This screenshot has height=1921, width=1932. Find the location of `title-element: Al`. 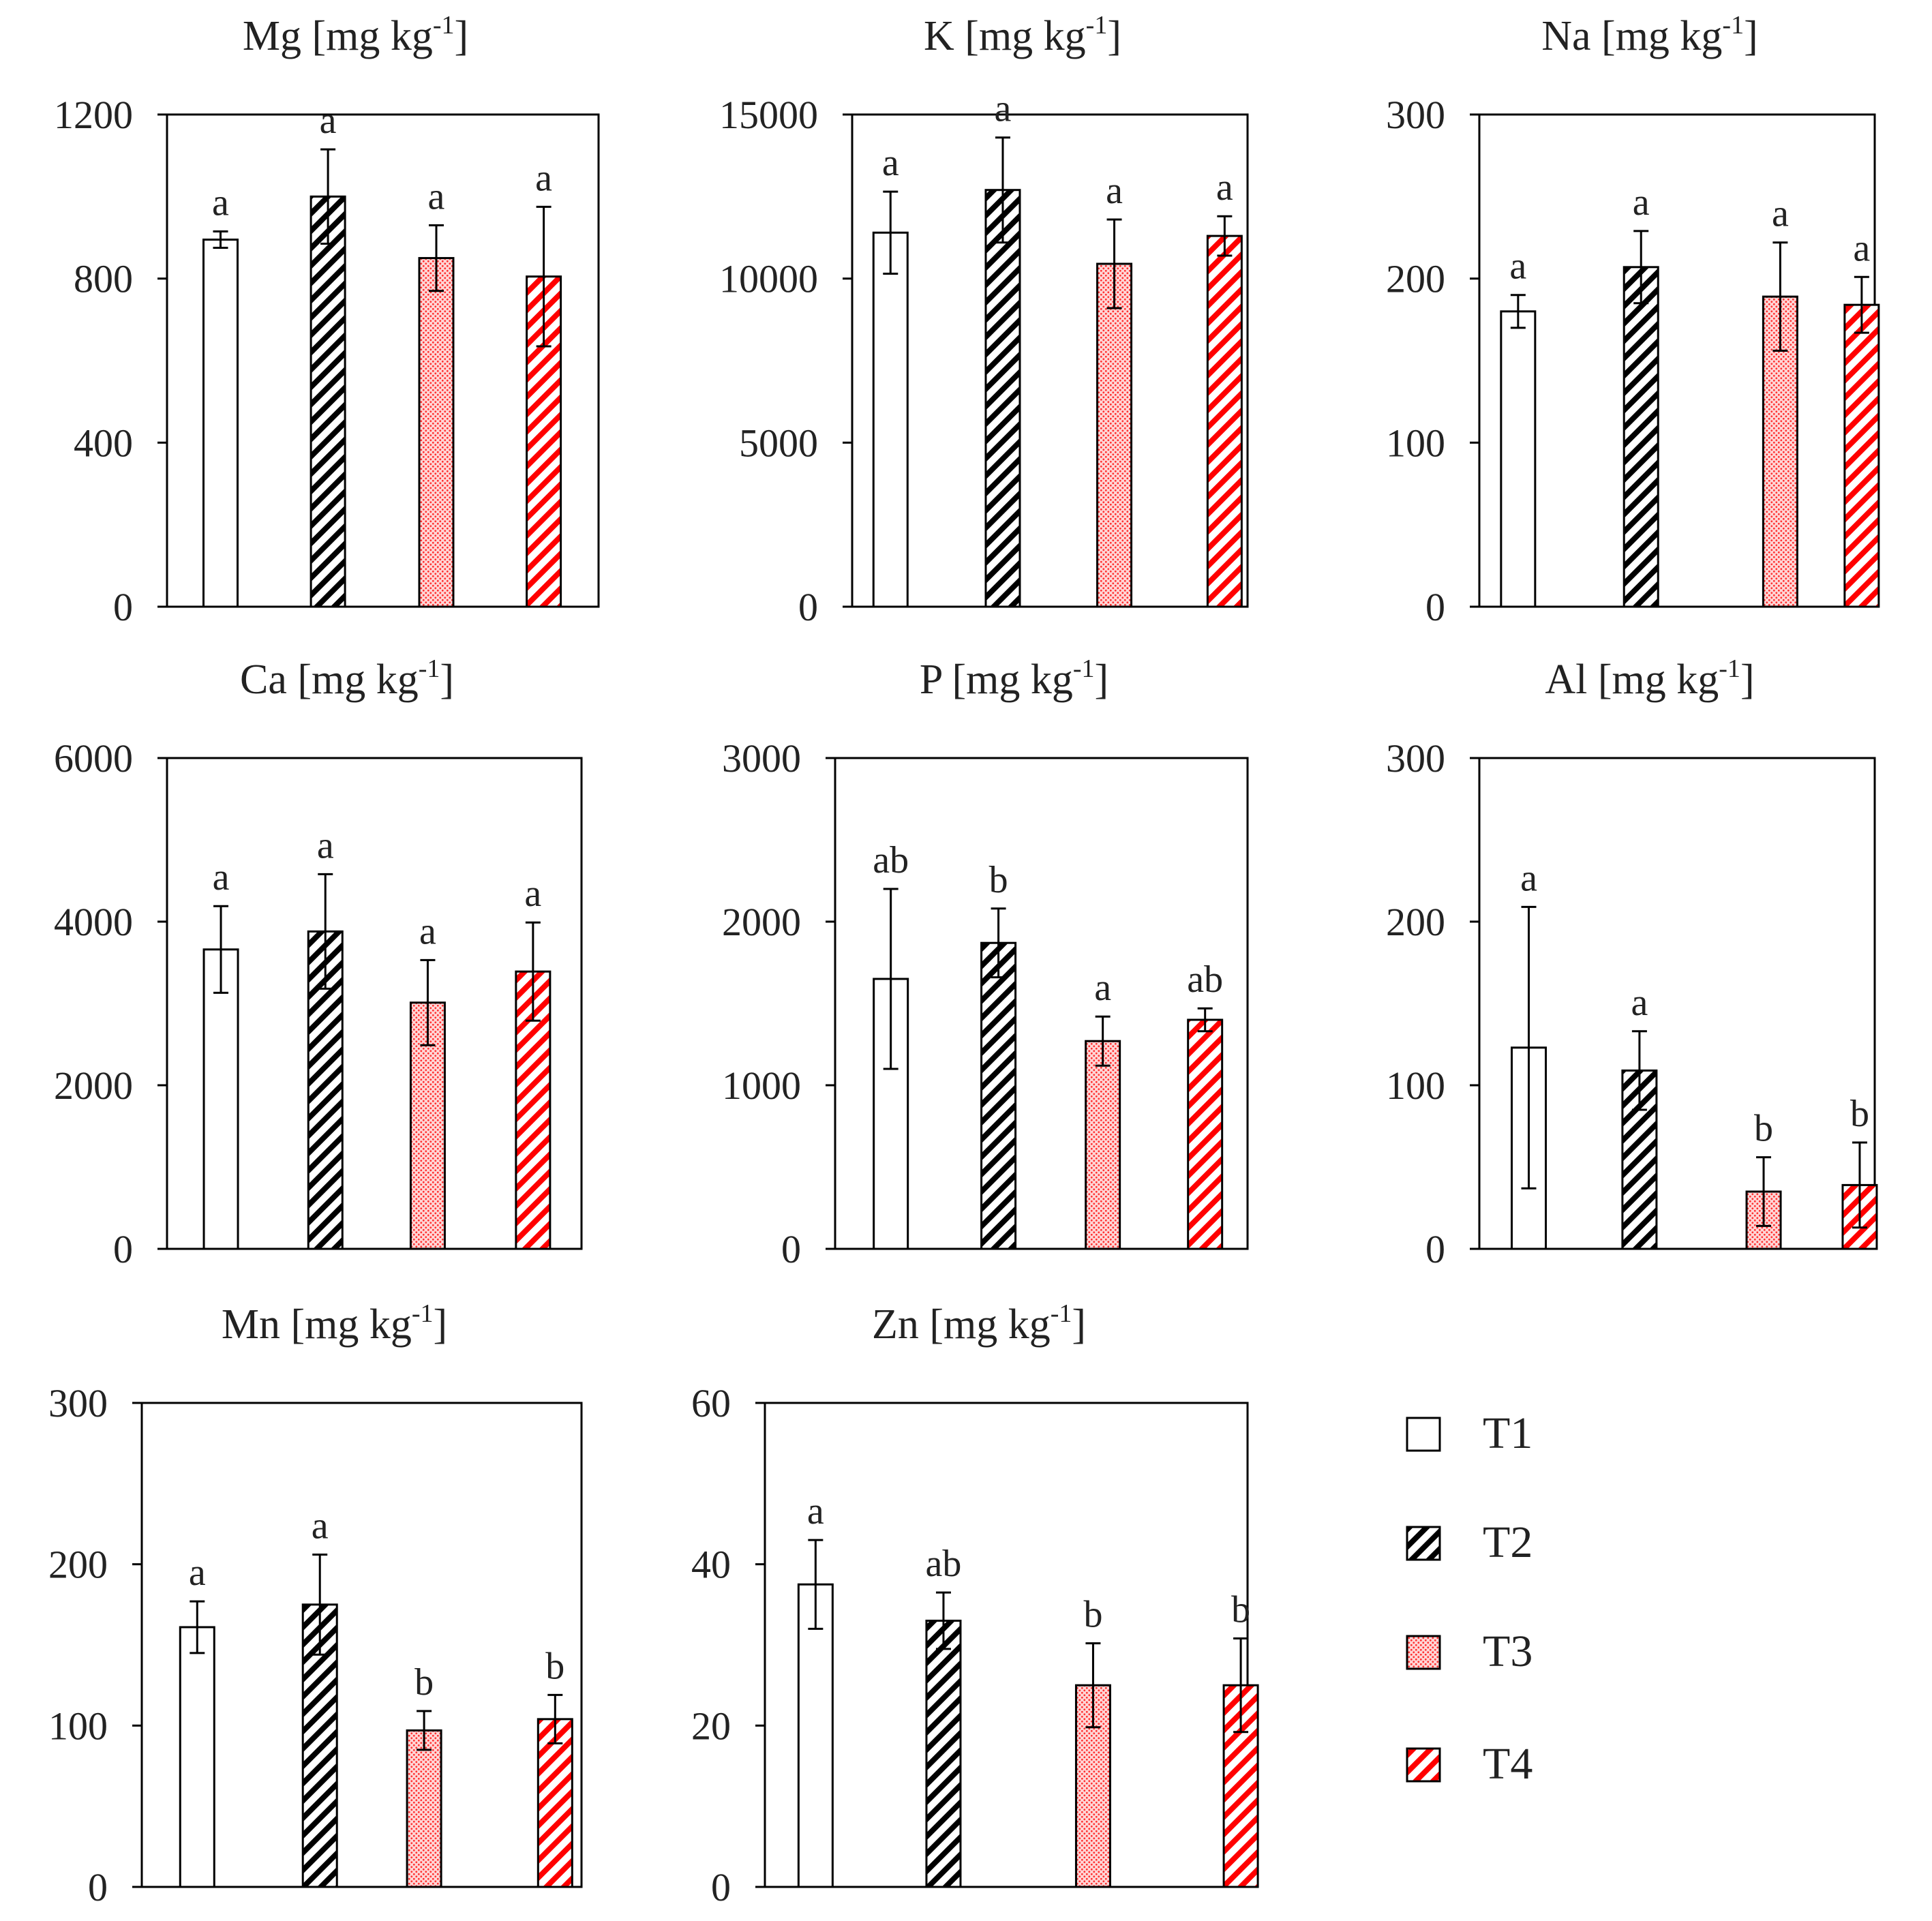

title-element: Al is located at coordinates (1572, 679).